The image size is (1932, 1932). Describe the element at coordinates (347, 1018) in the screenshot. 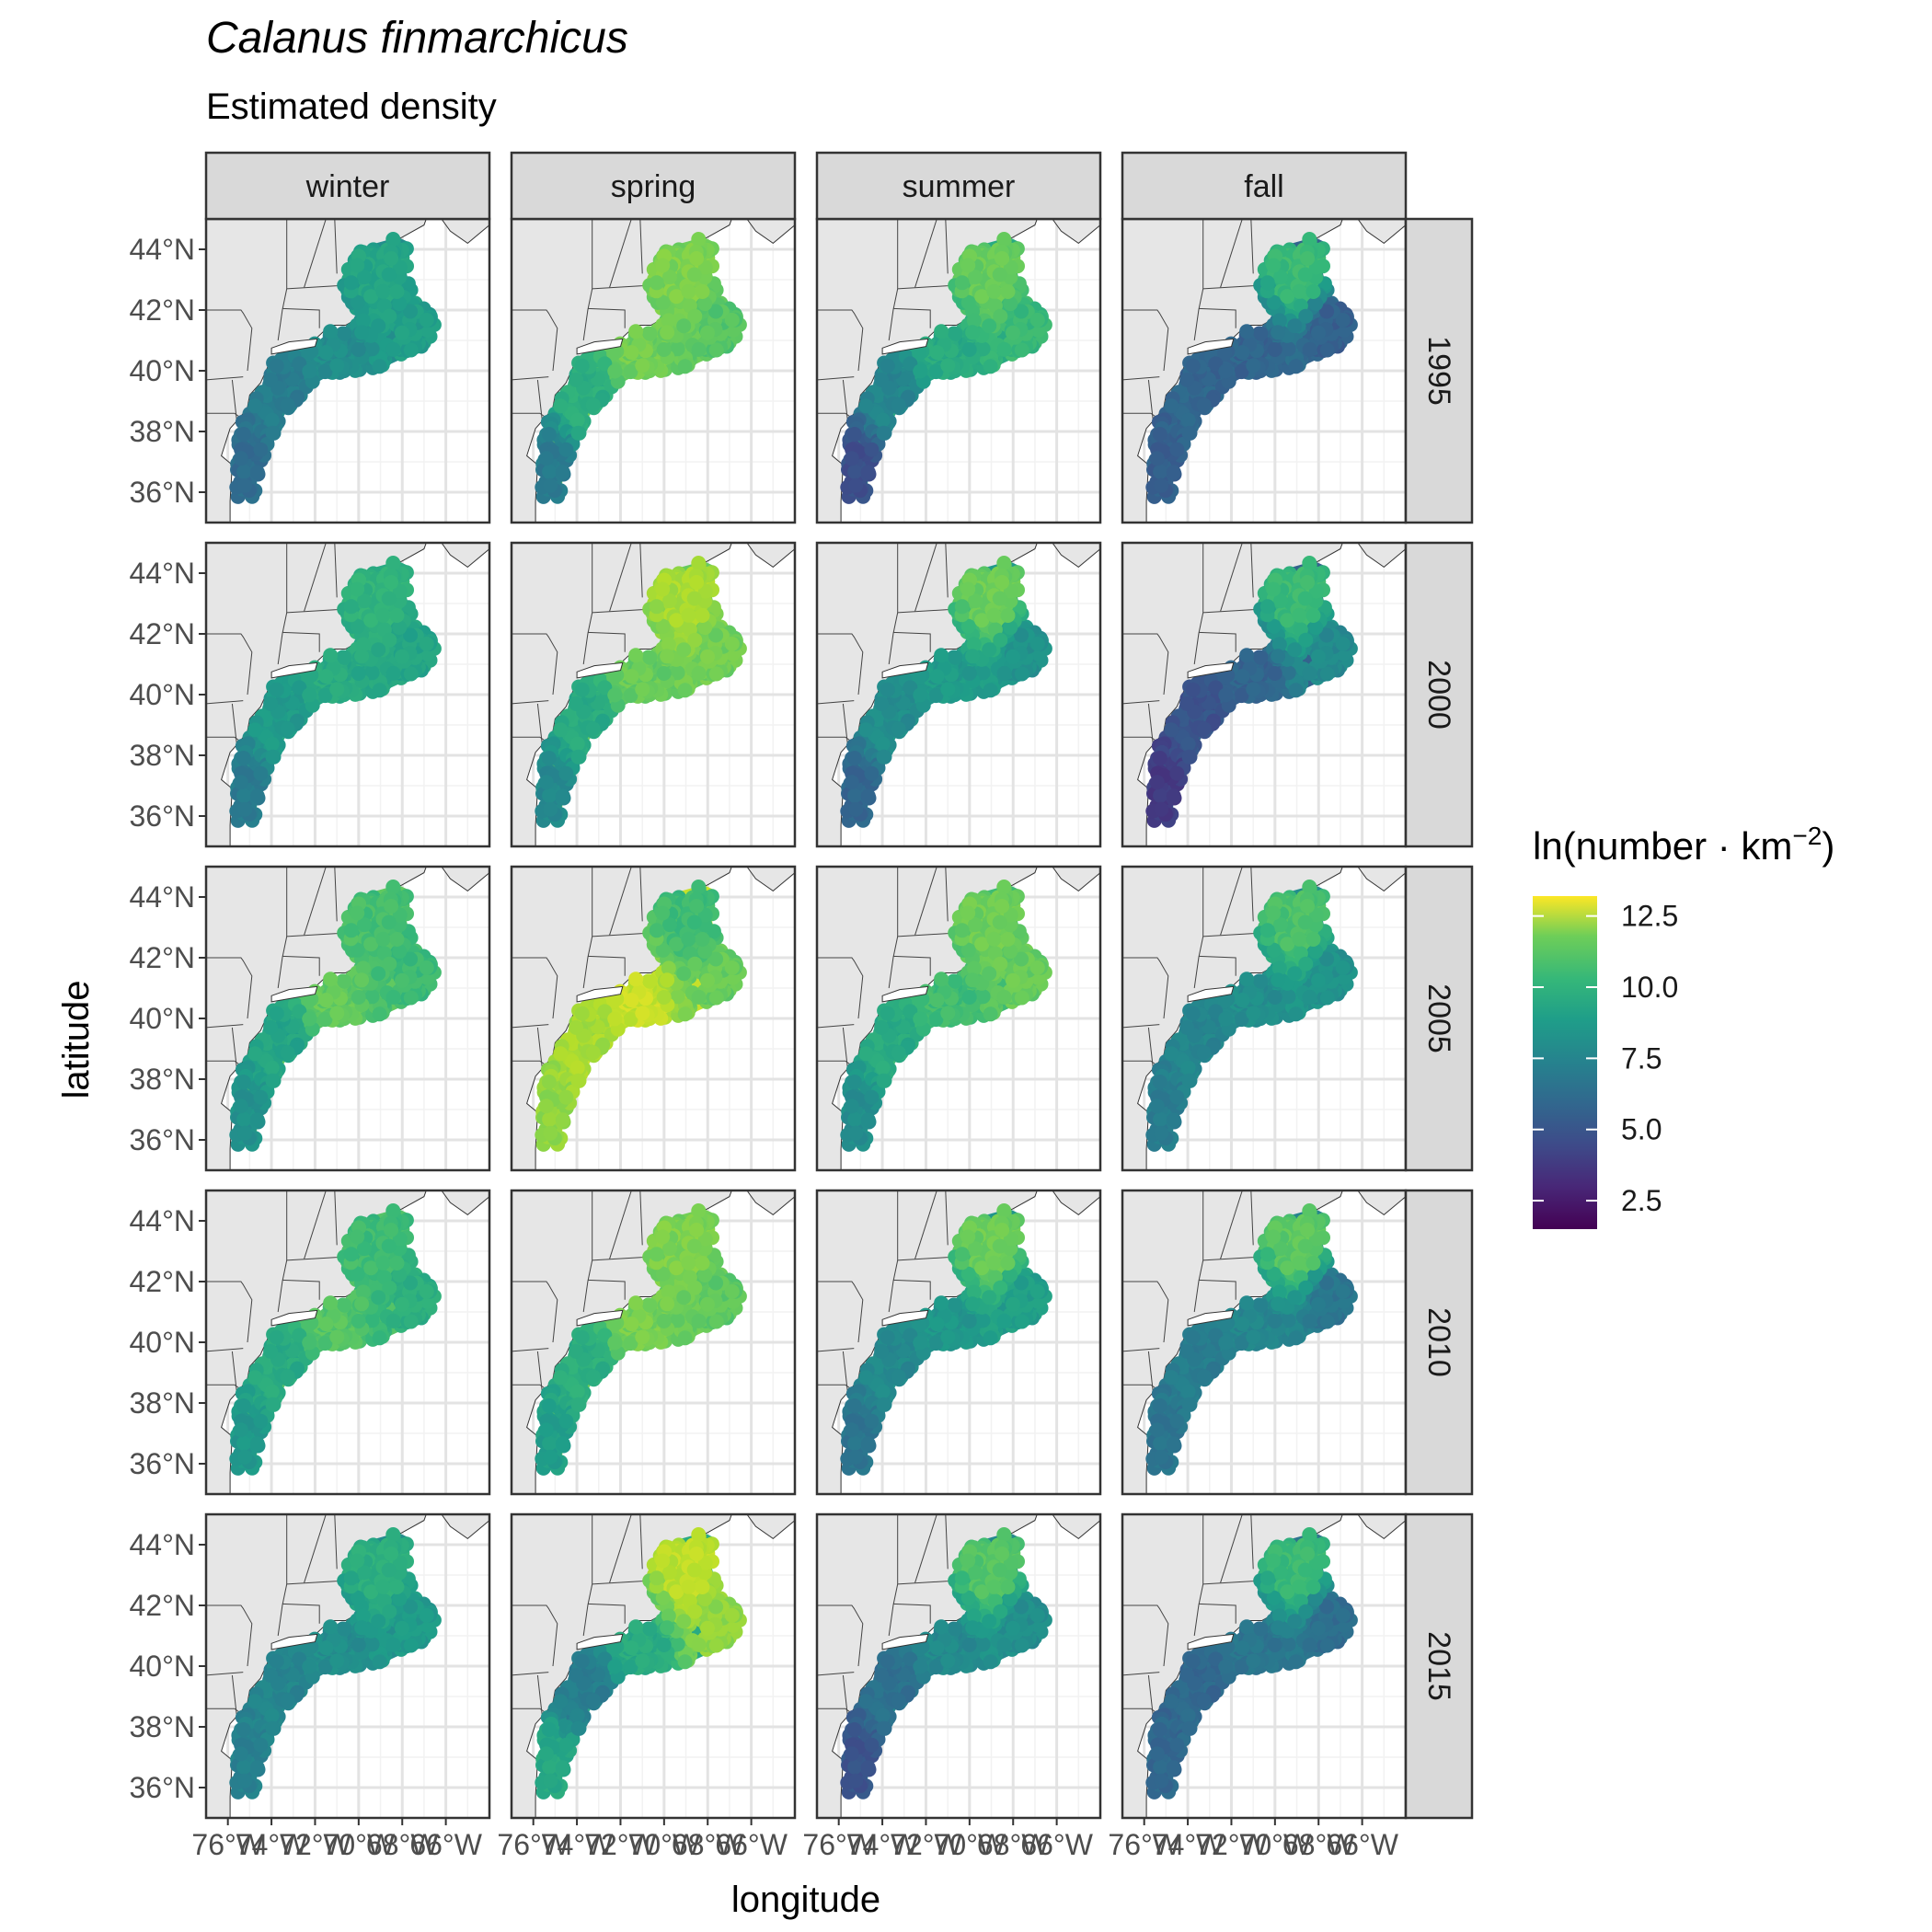

I see `map-panel-winter-2005` at that location.